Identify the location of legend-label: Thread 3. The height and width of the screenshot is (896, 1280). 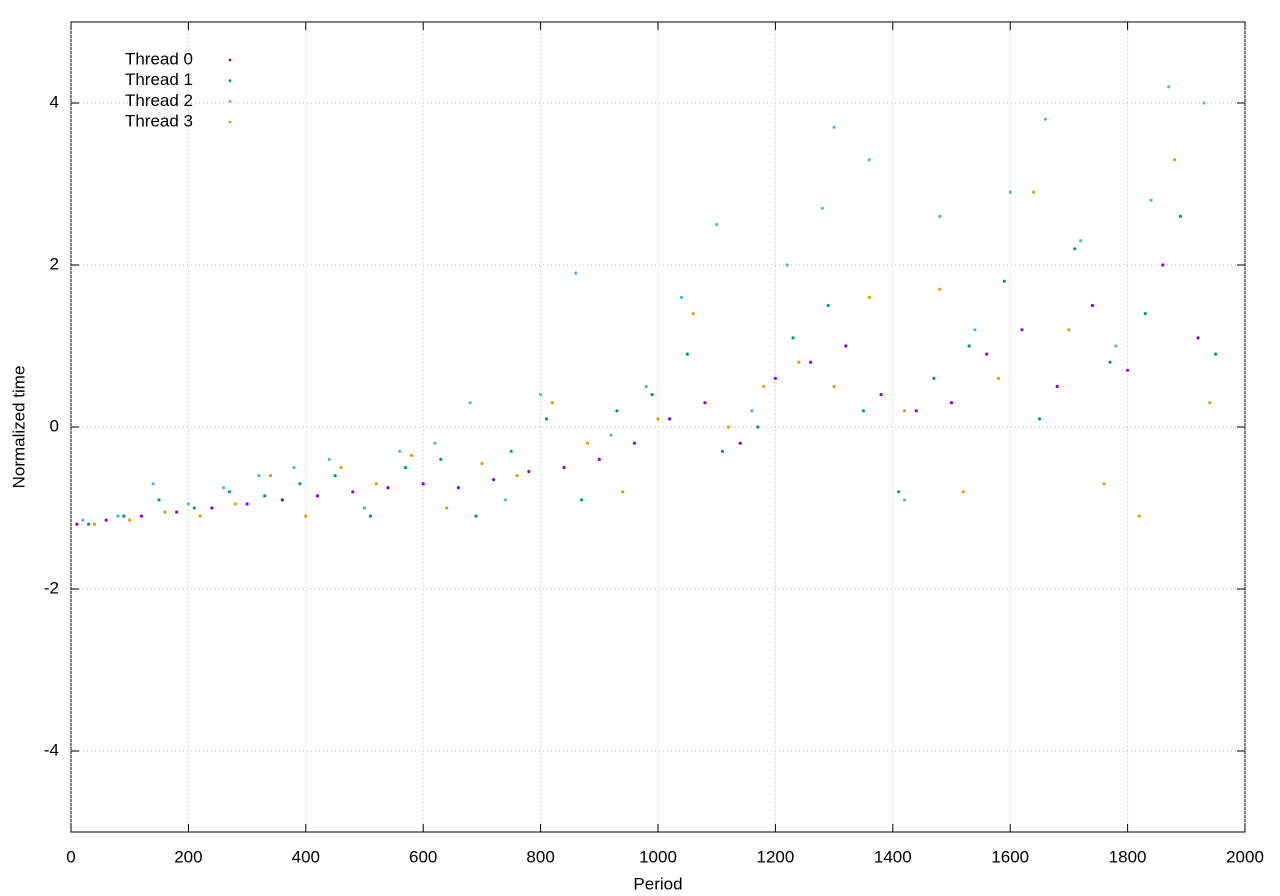
(159, 121).